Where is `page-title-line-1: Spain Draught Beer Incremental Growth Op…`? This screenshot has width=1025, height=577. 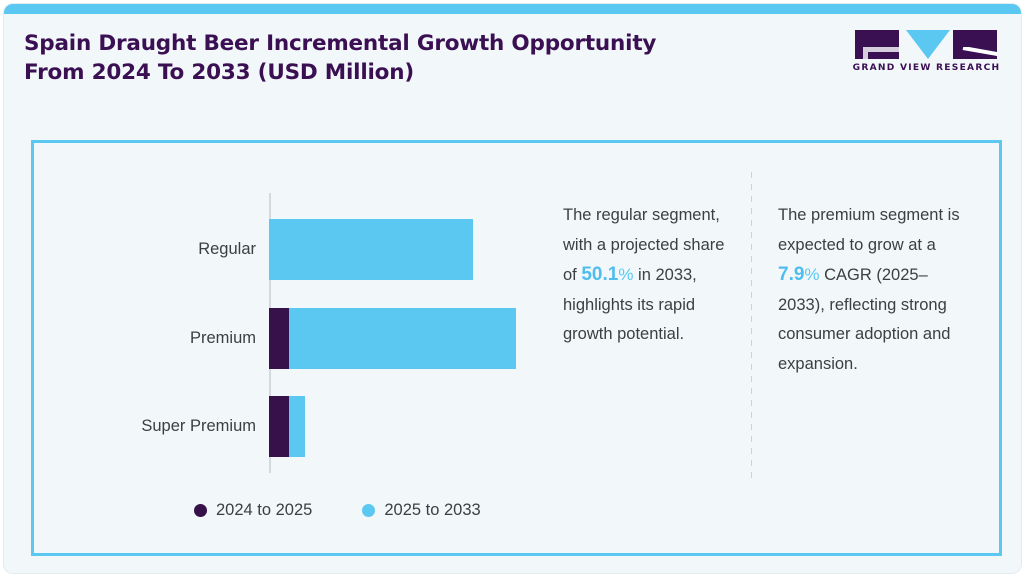 page-title-line-1: Spain Draught Beer Incremental Growth Op… is located at coordinates (340, 43).